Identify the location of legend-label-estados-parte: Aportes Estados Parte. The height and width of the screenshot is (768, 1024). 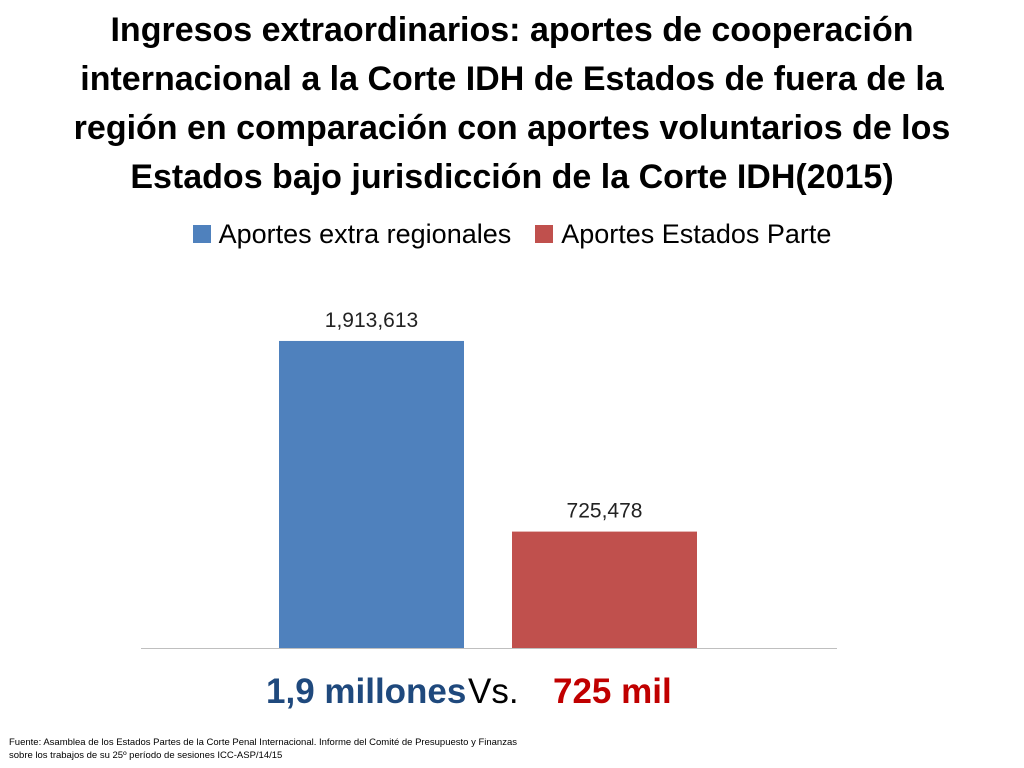
(696, 233).